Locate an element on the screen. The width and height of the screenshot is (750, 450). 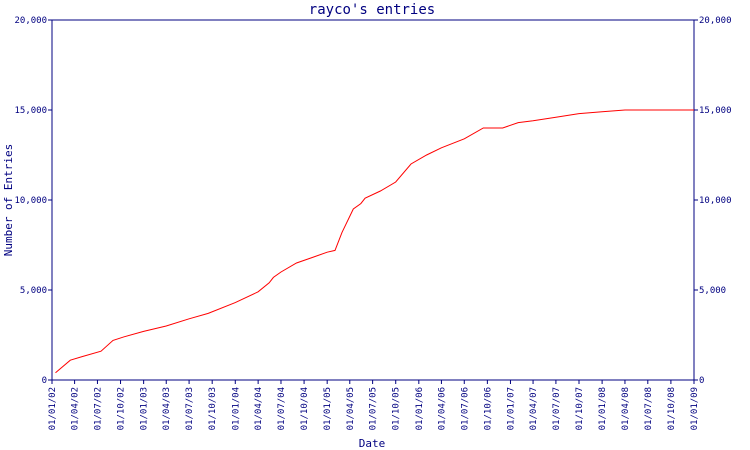
y-tick-label-left: 15,000 is located at coordinates (30, 111).